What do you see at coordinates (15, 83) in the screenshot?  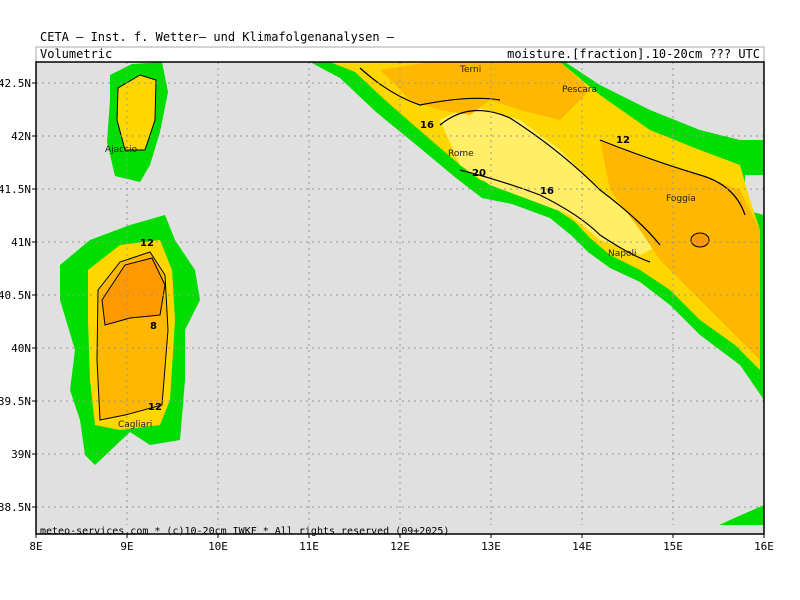 I see `lat-tick-label: 42.5N` at bounding box center [15, 83].